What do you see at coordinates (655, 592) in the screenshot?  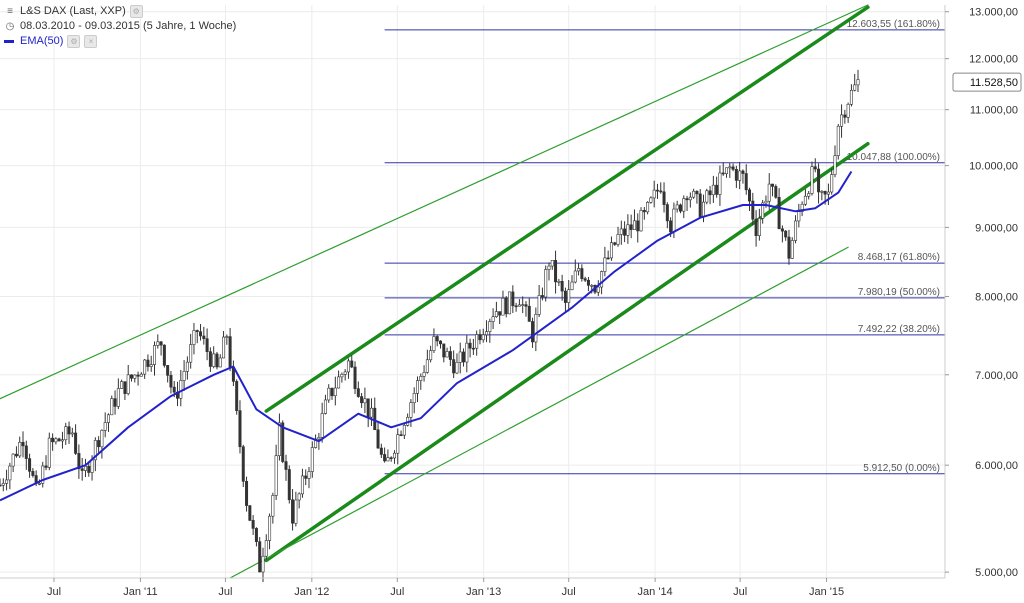 I see `x-tick-label: Jan '14` at bounding box center [655, 592].